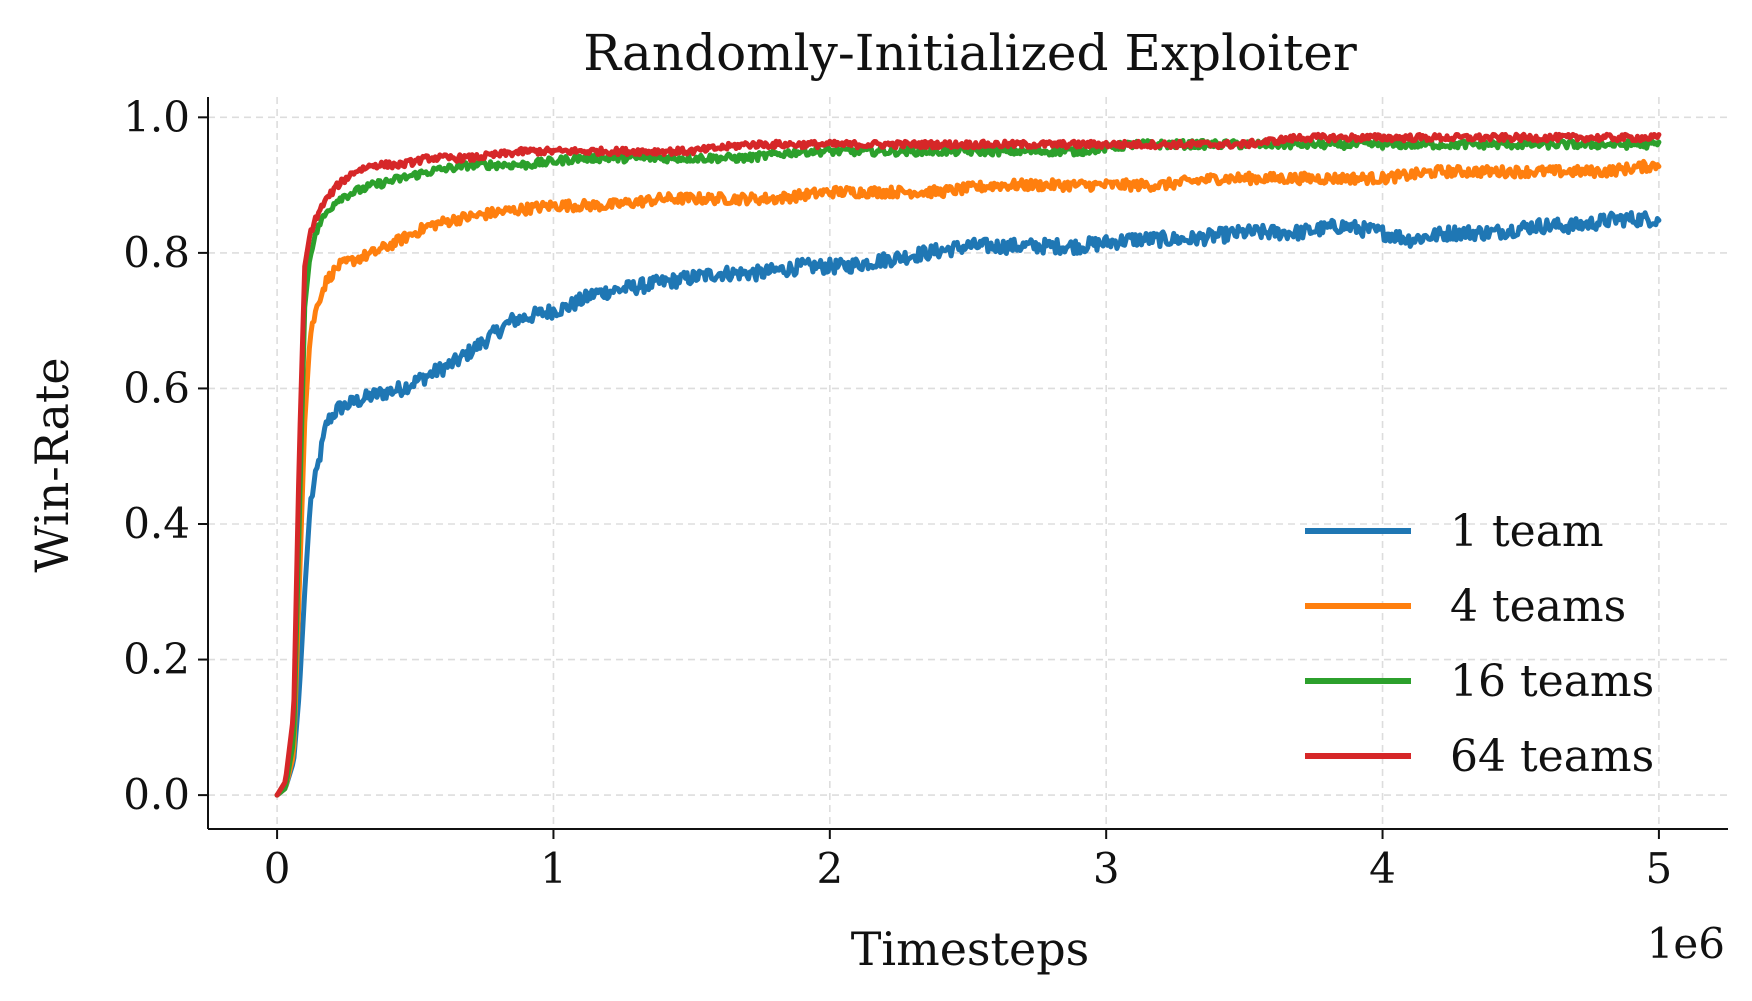  I want to click on y-axis-label: Win-Rate, so click(52, 464).